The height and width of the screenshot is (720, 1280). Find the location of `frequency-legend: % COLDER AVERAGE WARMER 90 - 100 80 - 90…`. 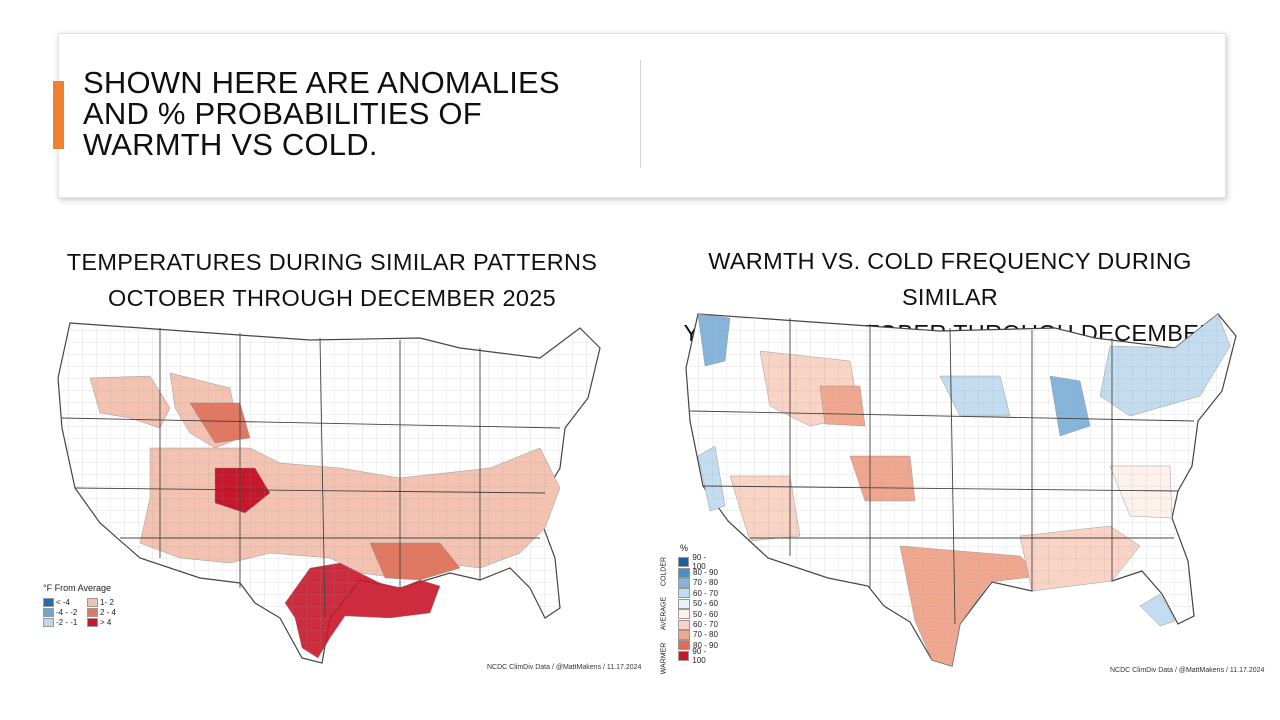

frequency-legend: % COLDER AVERAGE WARMER 90 - 100 80 - 90… is located at coordinates (685, 610).